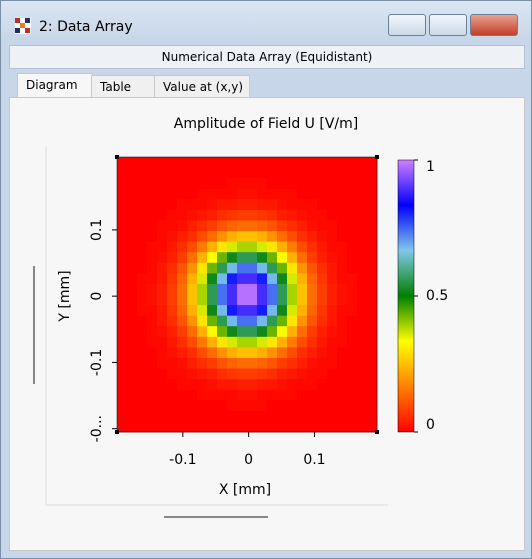  What do you see at coordinates (123, 86) in the screenshot?
I see `tab: Table` at bounding box center [123, 86].